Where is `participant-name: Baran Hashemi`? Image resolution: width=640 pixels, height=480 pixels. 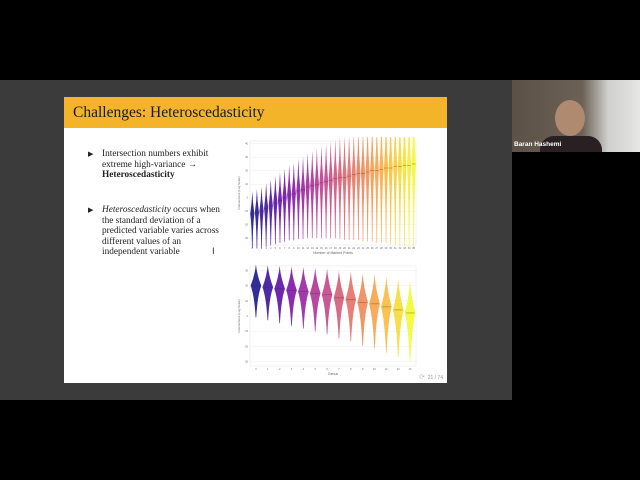
participant-name: Baran Hashemi is located at coordinates (538, 144).